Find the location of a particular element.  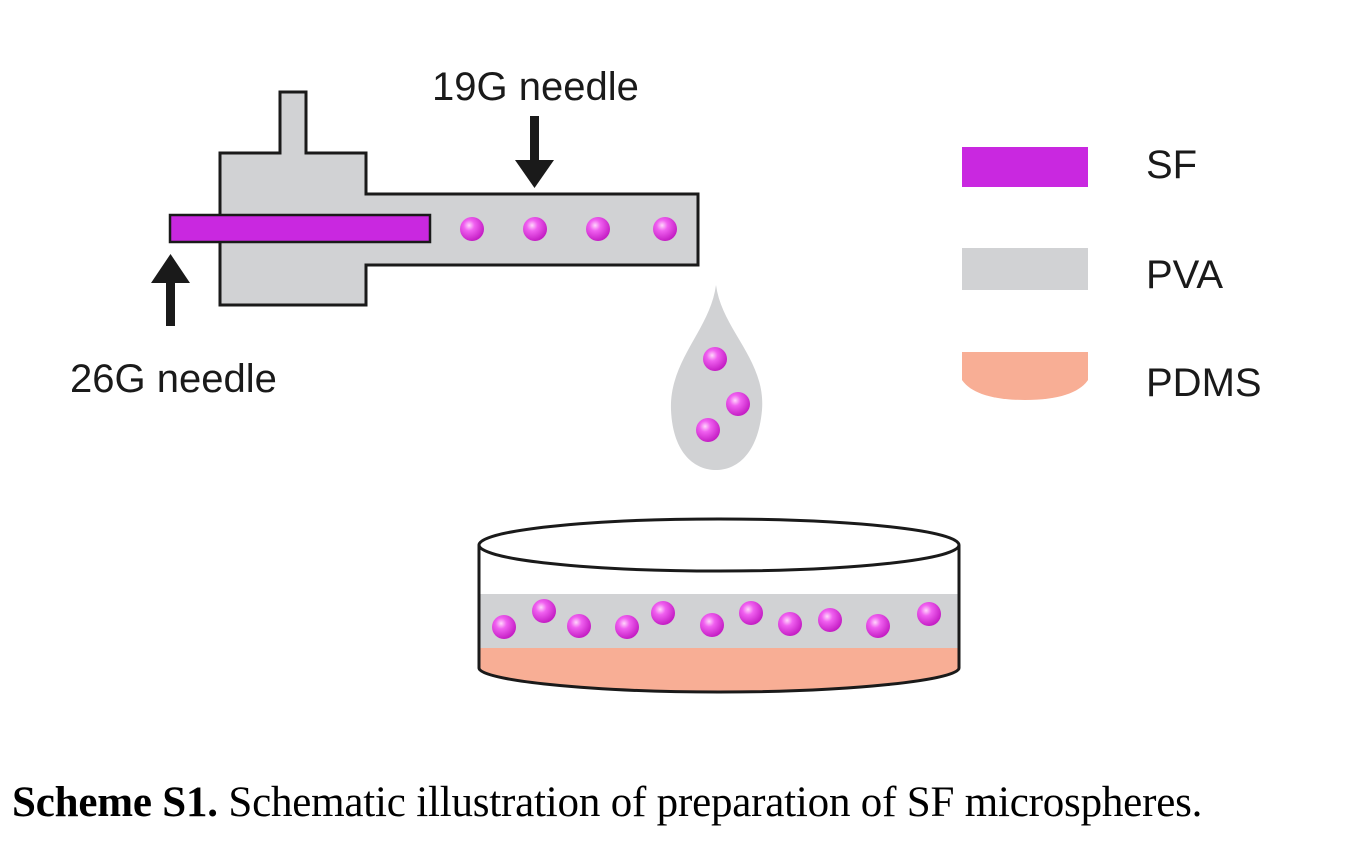

label-26g-needle: 26G needle is located at coordinates (173, 379).